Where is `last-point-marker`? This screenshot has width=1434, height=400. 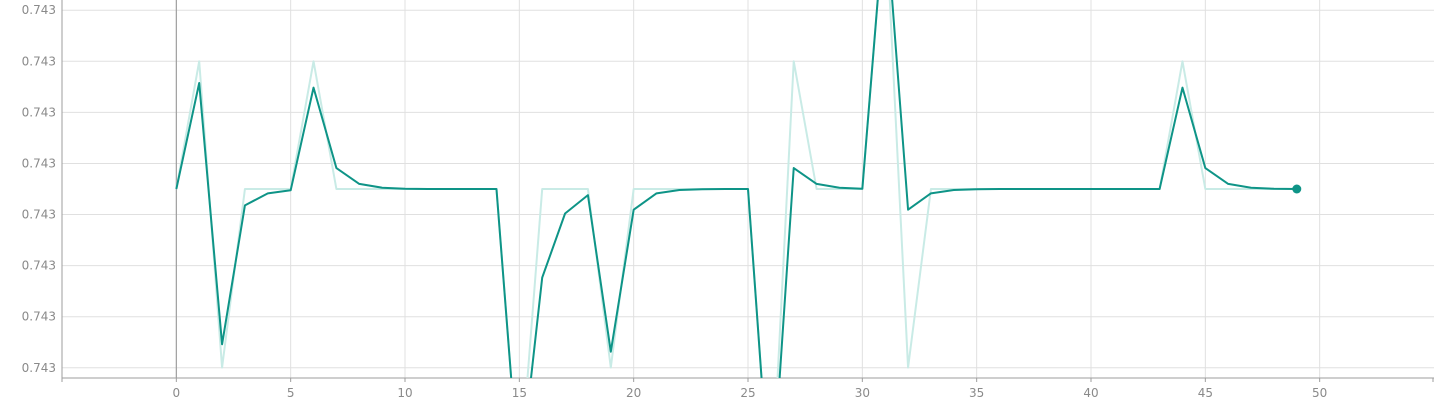
last-point-marker is located at coordinates (1297, 189).